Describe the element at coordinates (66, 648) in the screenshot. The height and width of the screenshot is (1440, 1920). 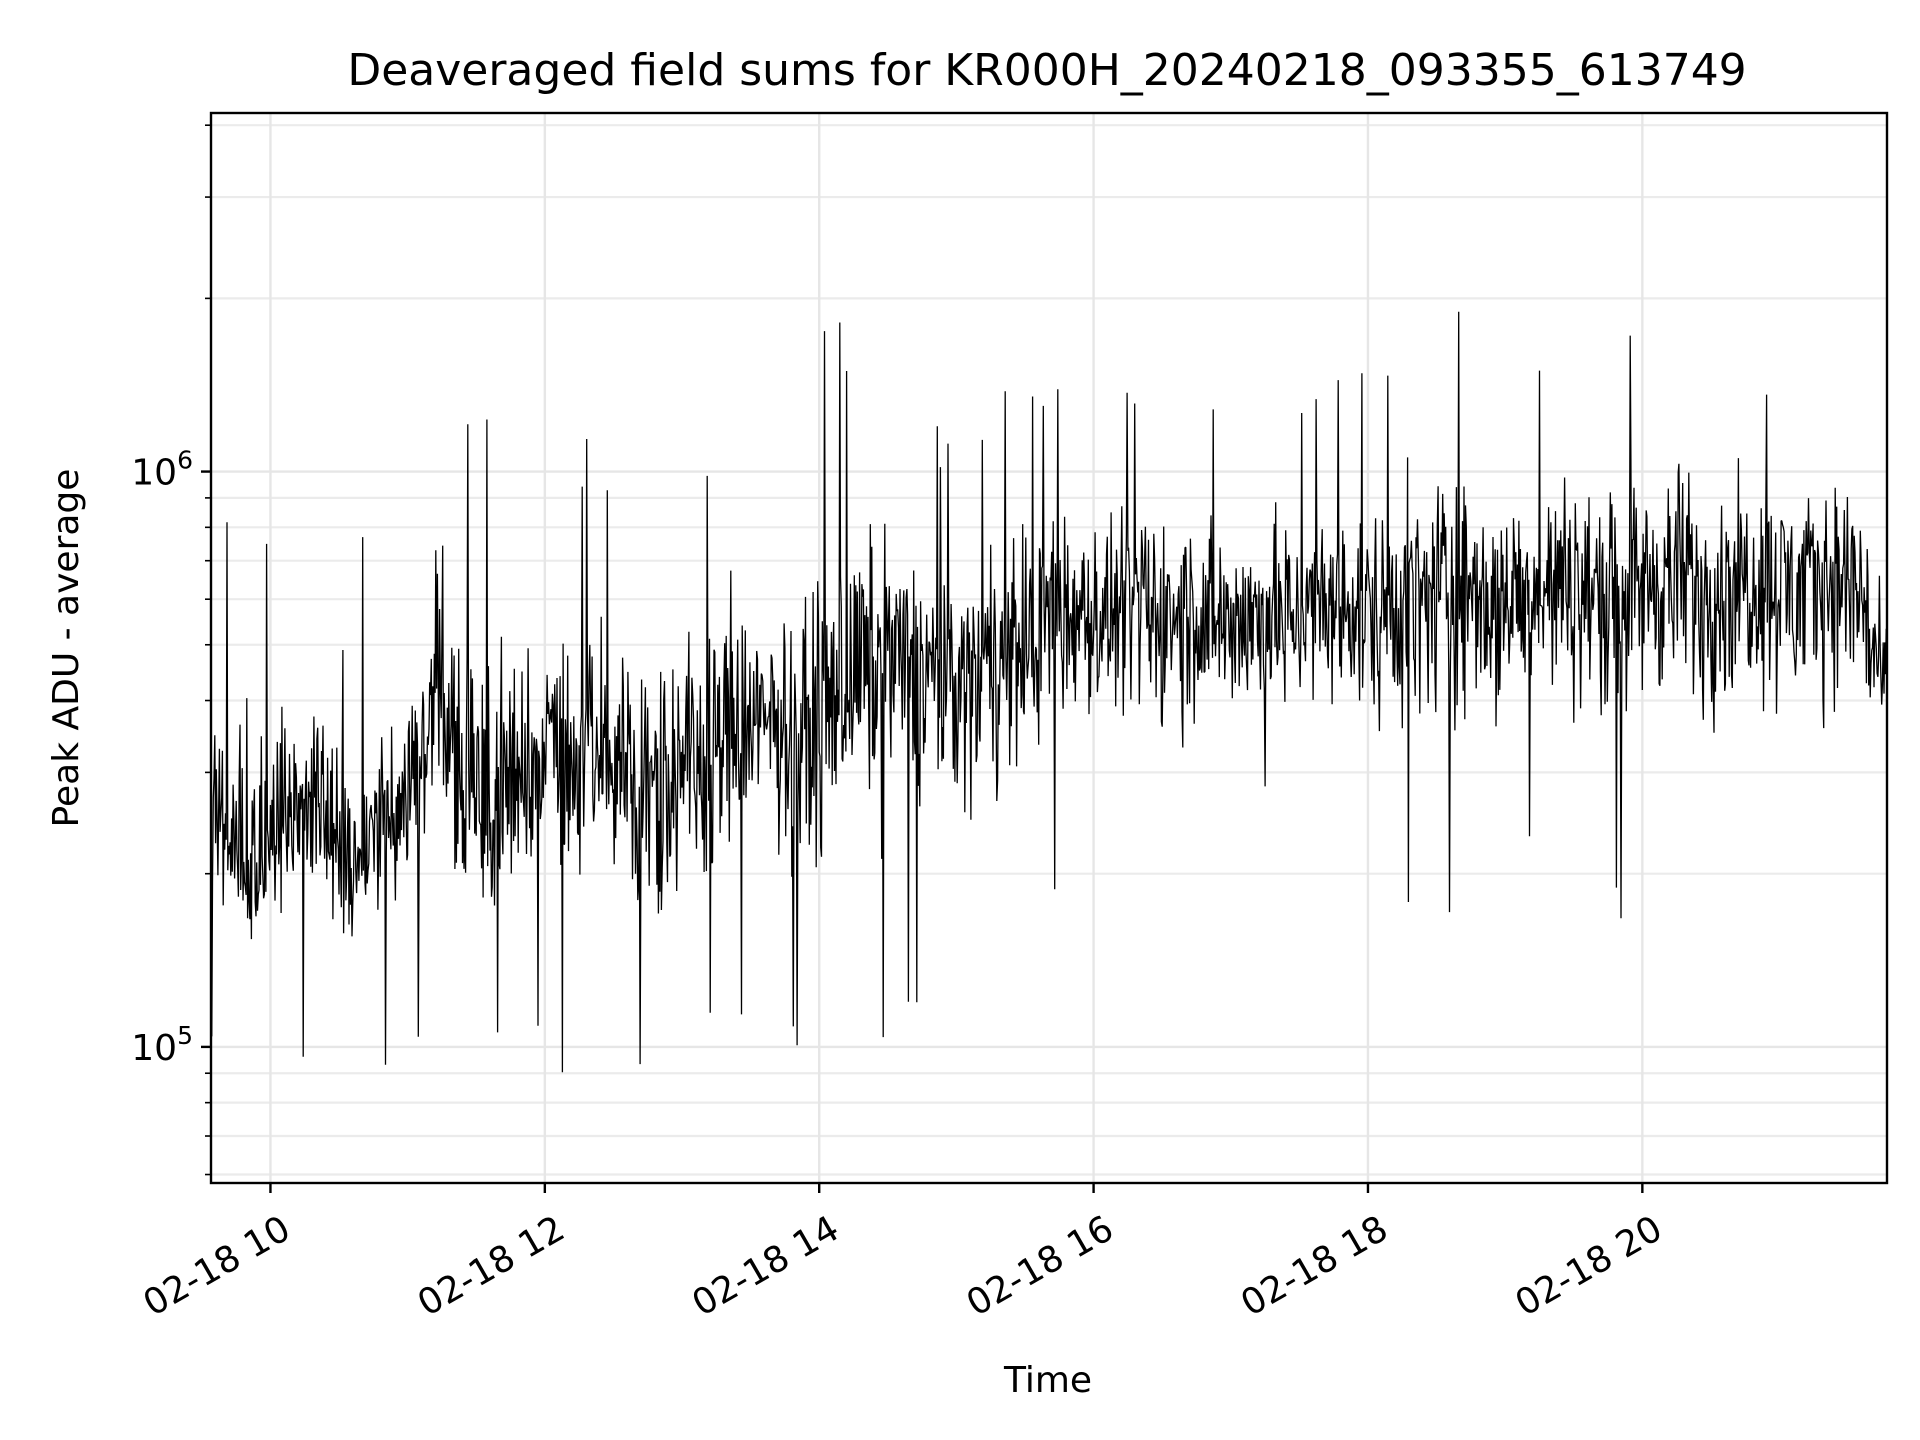
I see `y-axis-label: Peak ADU - average` at that location.